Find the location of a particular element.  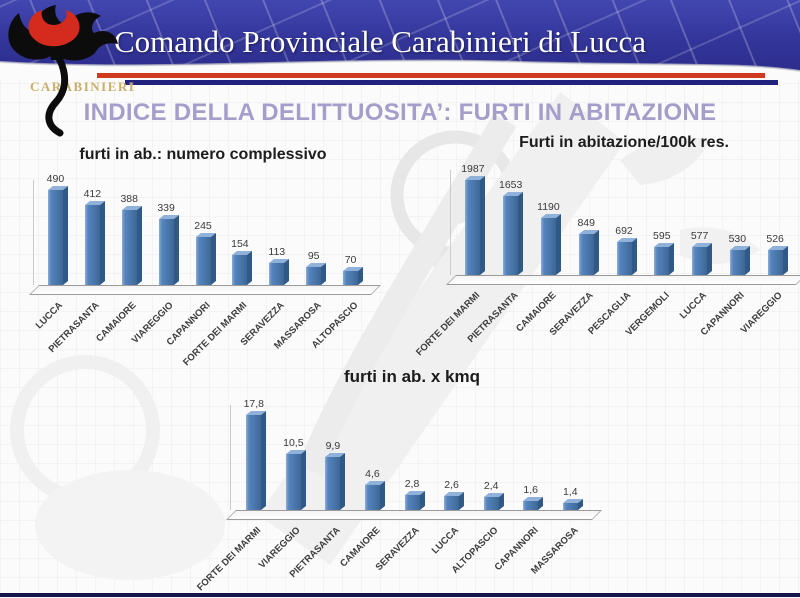

bar-slot: 1653 is located at coordinates (511, 227).